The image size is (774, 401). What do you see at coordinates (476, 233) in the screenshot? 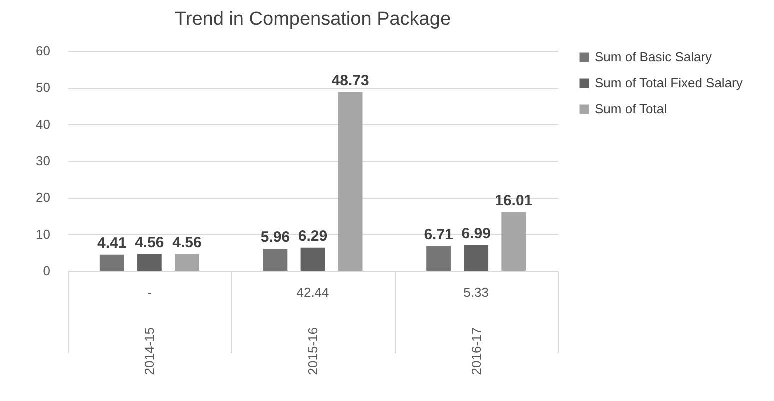
I see `data-label: 6.99` at bounding box center [476, 233].